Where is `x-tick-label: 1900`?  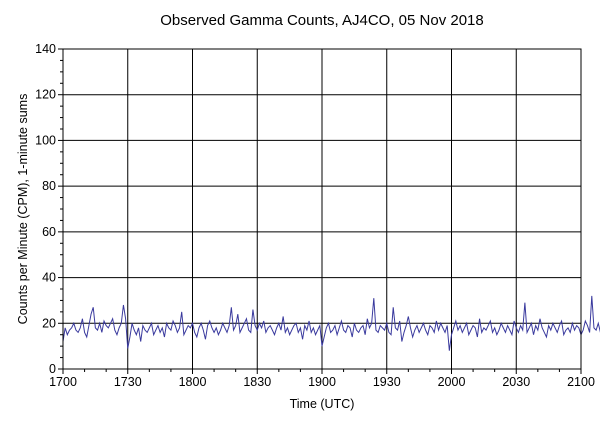 x-tick-label: 1900 is located at coordinates (322, 382).